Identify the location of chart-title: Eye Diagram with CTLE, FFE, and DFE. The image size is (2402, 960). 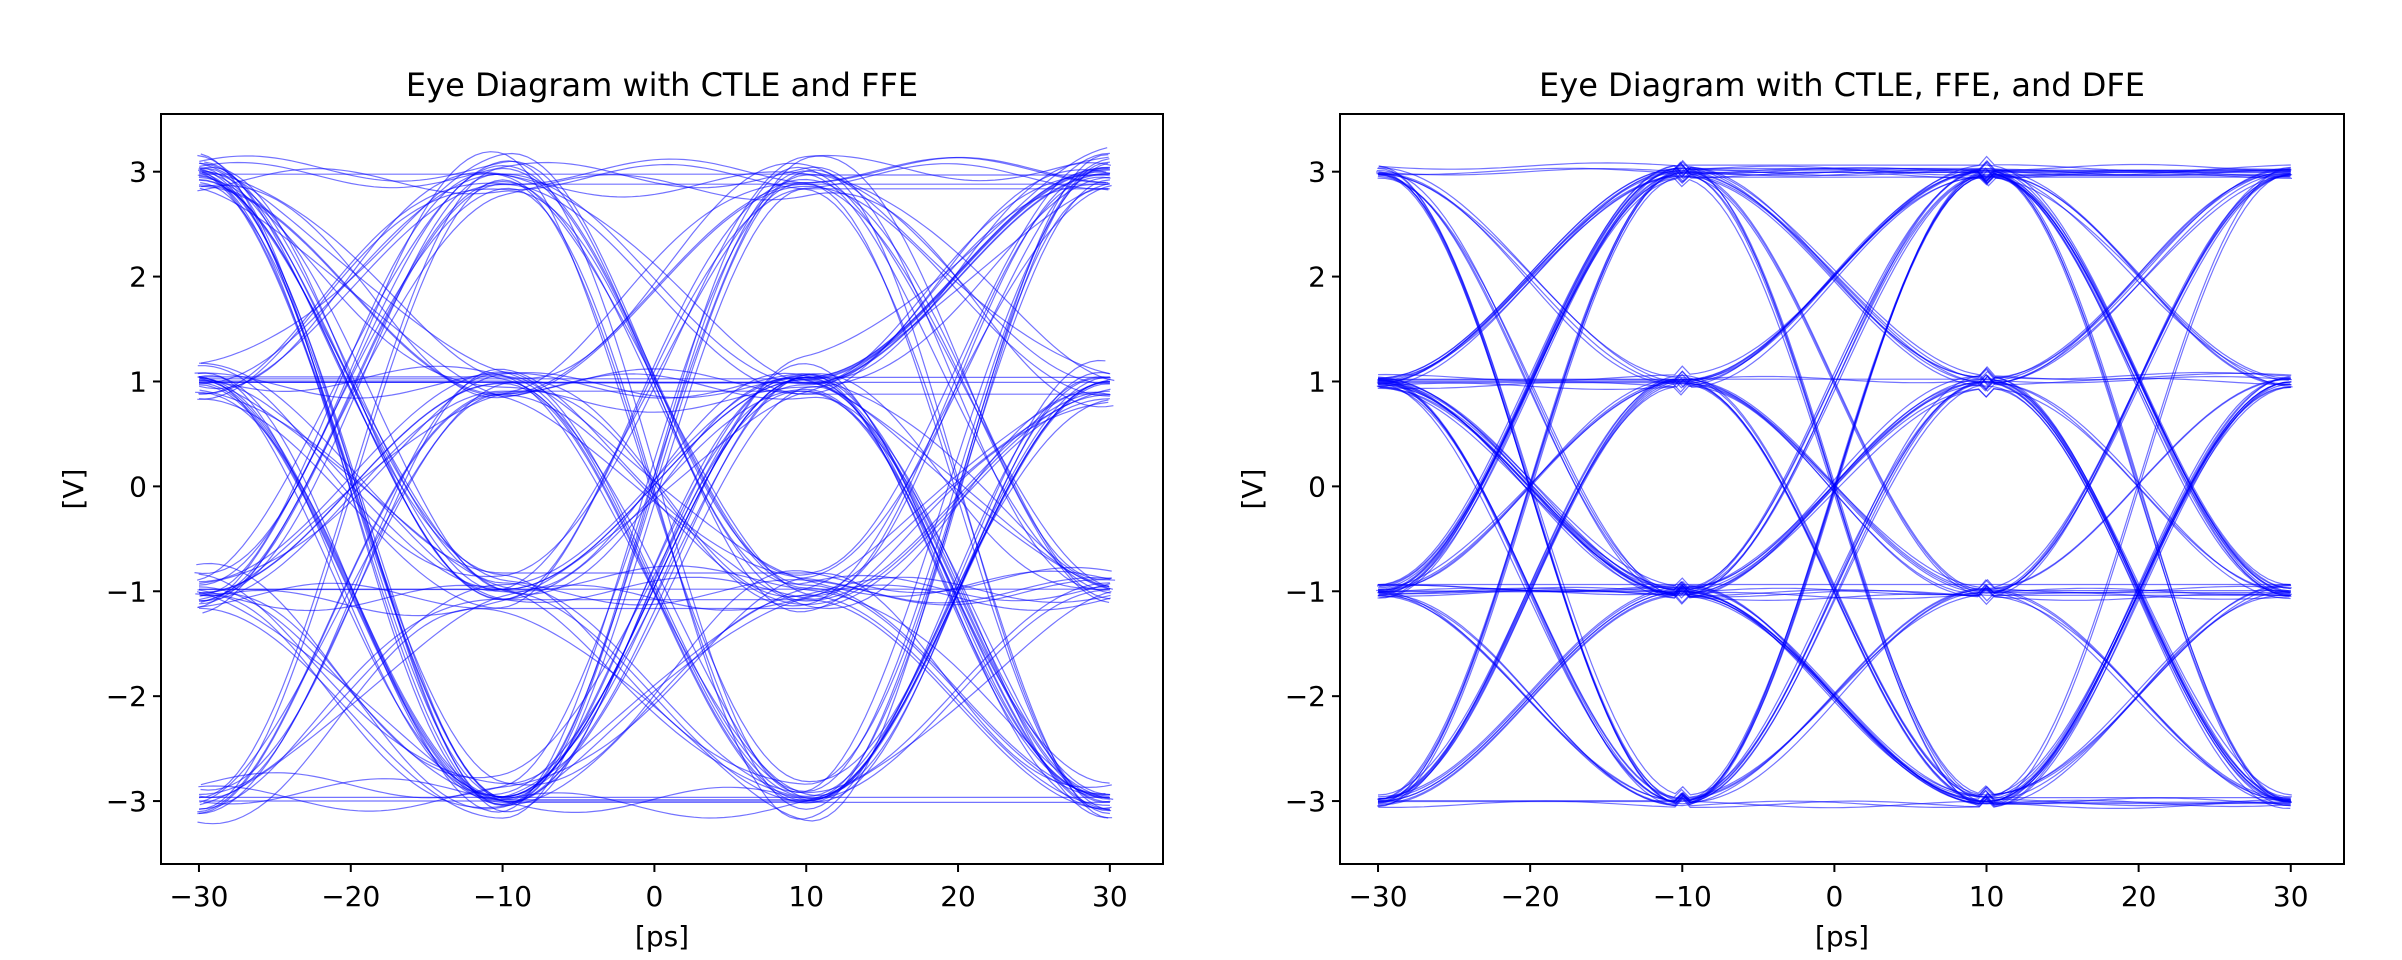
(1842, 85).